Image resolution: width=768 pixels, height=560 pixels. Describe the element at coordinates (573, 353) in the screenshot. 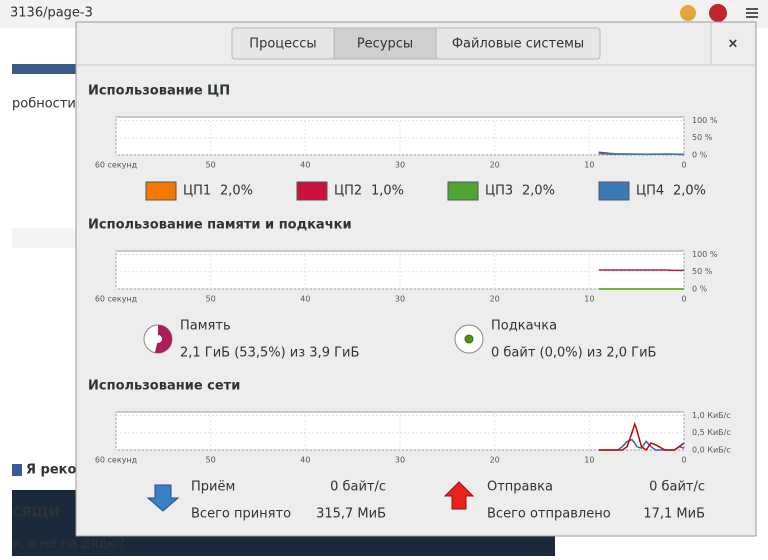

I see `usage-text: 0 байт (0,0%) из 2,0 ГиБ` at that location.